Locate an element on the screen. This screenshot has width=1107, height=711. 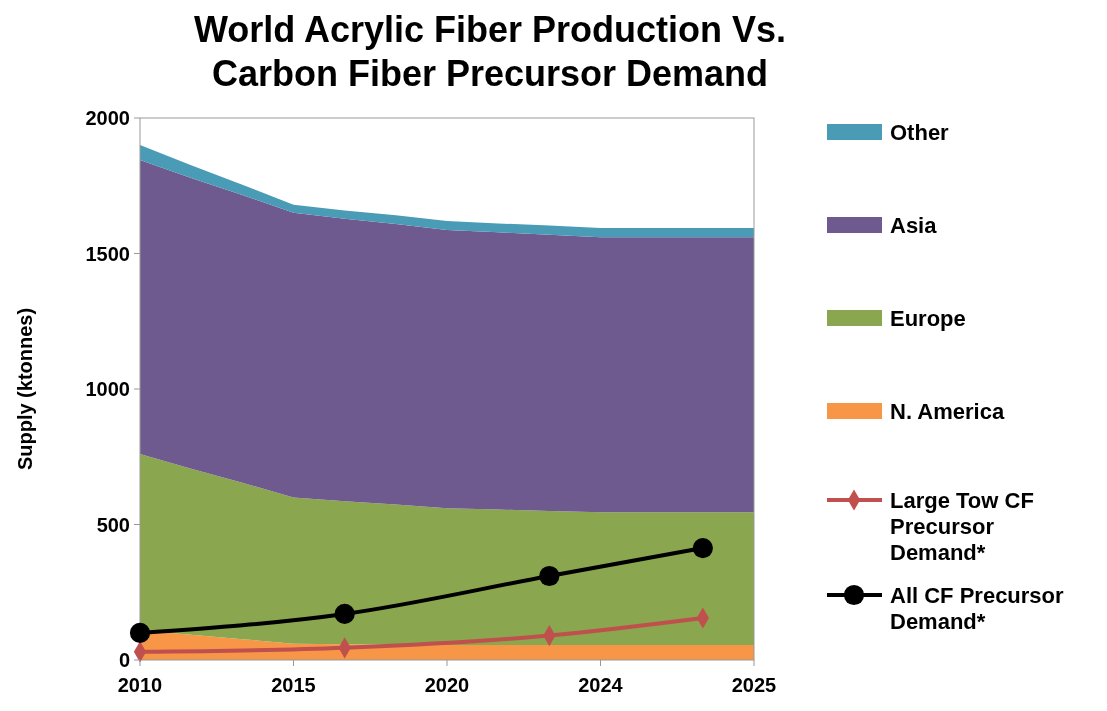
y-tick-label: 500 is located at coordinates (113, 524).